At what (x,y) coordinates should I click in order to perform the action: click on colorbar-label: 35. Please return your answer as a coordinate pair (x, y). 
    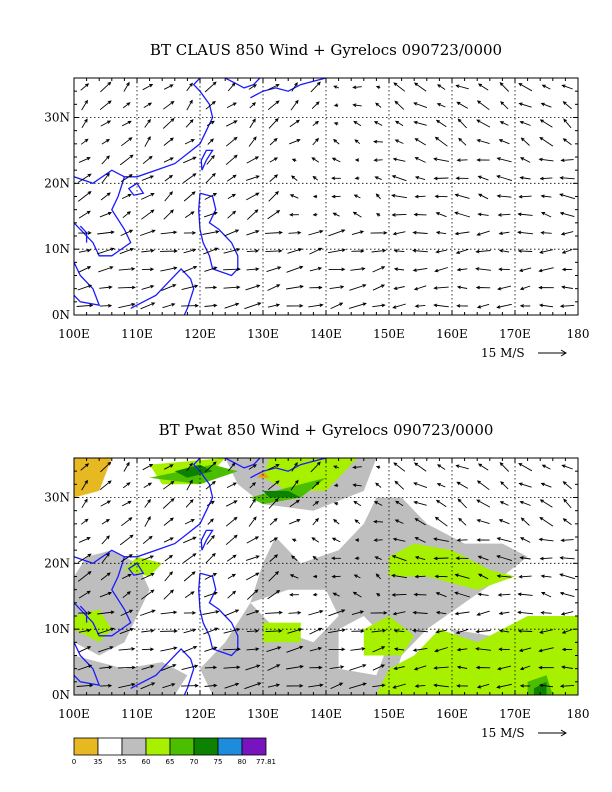
    Looking at the image, I should click on (98, 762).